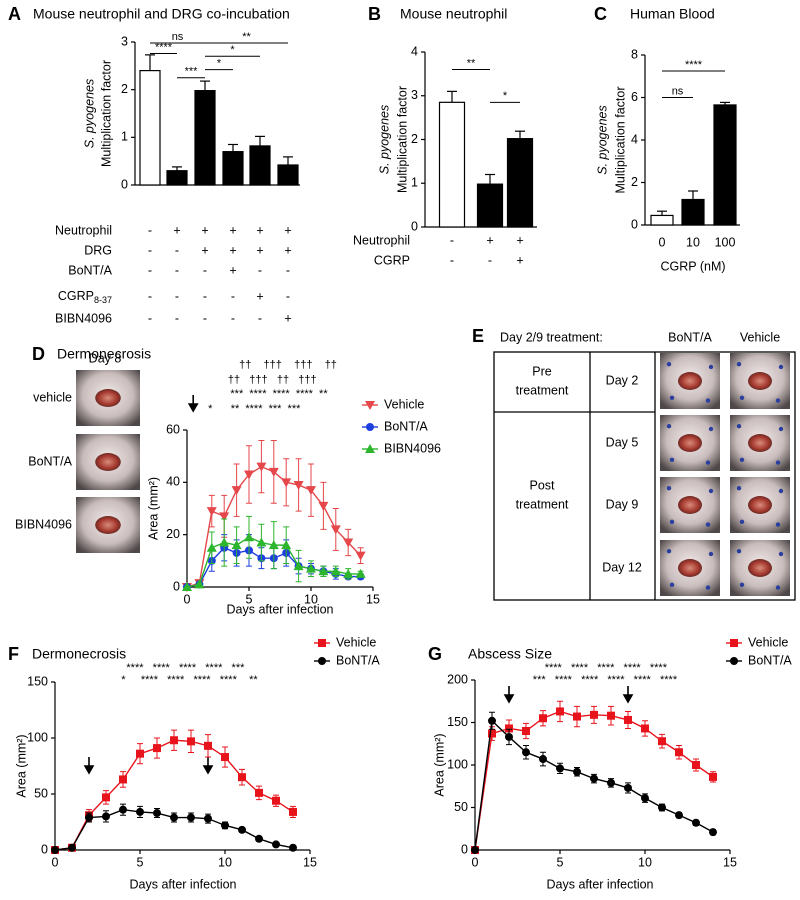  What do you see at coordinates (542, 485) in the screenshot?
I see `group-label: Post` at bounding box center [542, 485].